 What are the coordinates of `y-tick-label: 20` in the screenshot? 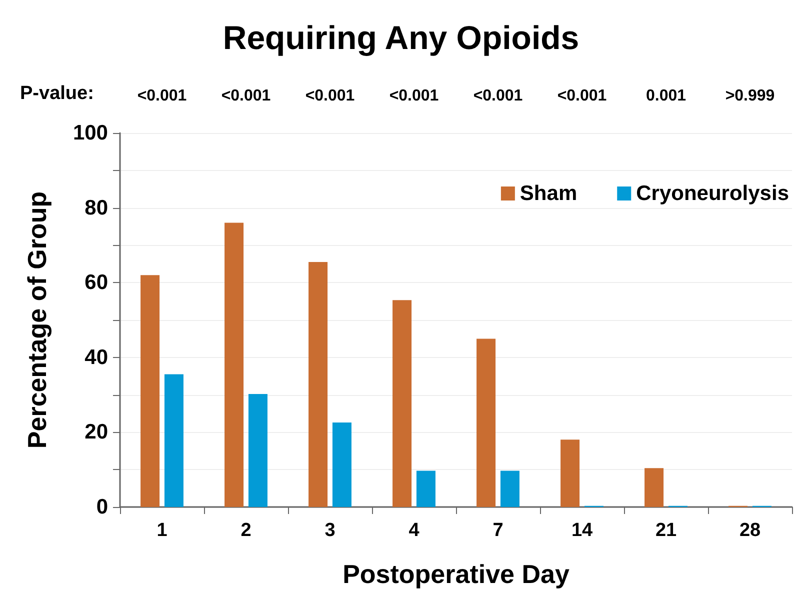 It's located at (96, 432).